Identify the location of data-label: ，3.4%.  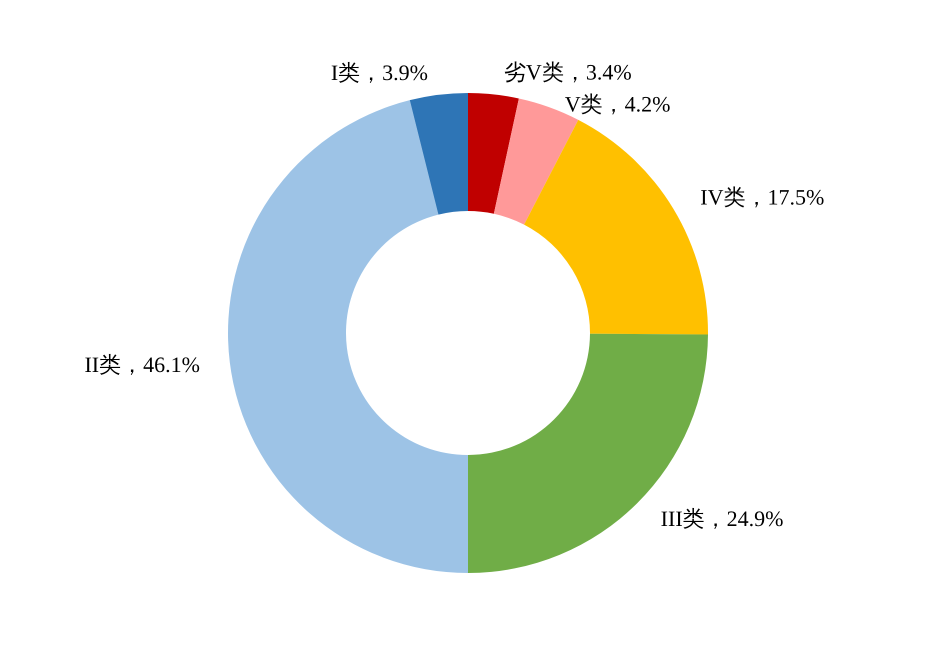
(598, 71).